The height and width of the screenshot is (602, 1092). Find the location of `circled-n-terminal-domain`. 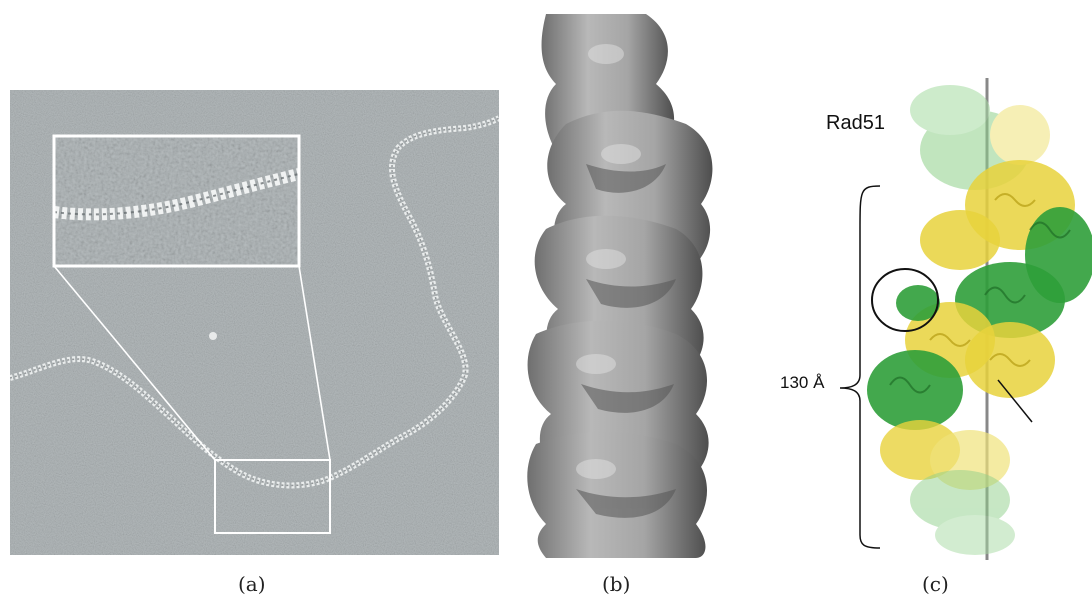

circled-n-terminal-domain is located at coordinates (905, 300).